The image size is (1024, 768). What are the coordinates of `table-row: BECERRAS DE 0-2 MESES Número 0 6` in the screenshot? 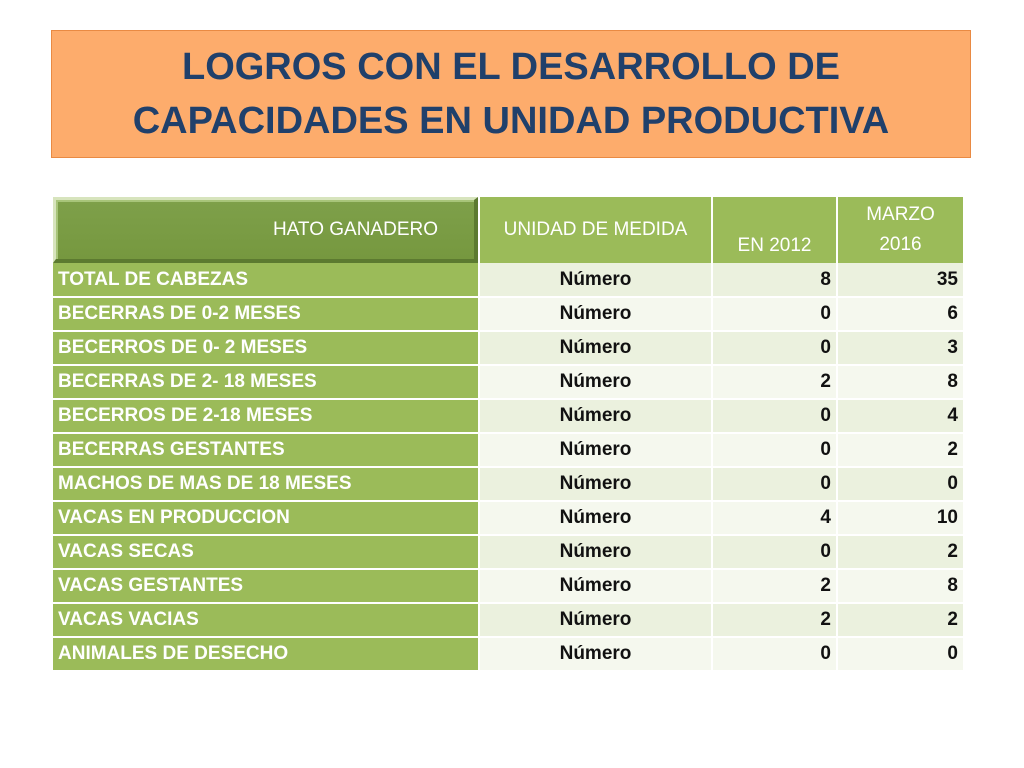 It's located at (508, 314).